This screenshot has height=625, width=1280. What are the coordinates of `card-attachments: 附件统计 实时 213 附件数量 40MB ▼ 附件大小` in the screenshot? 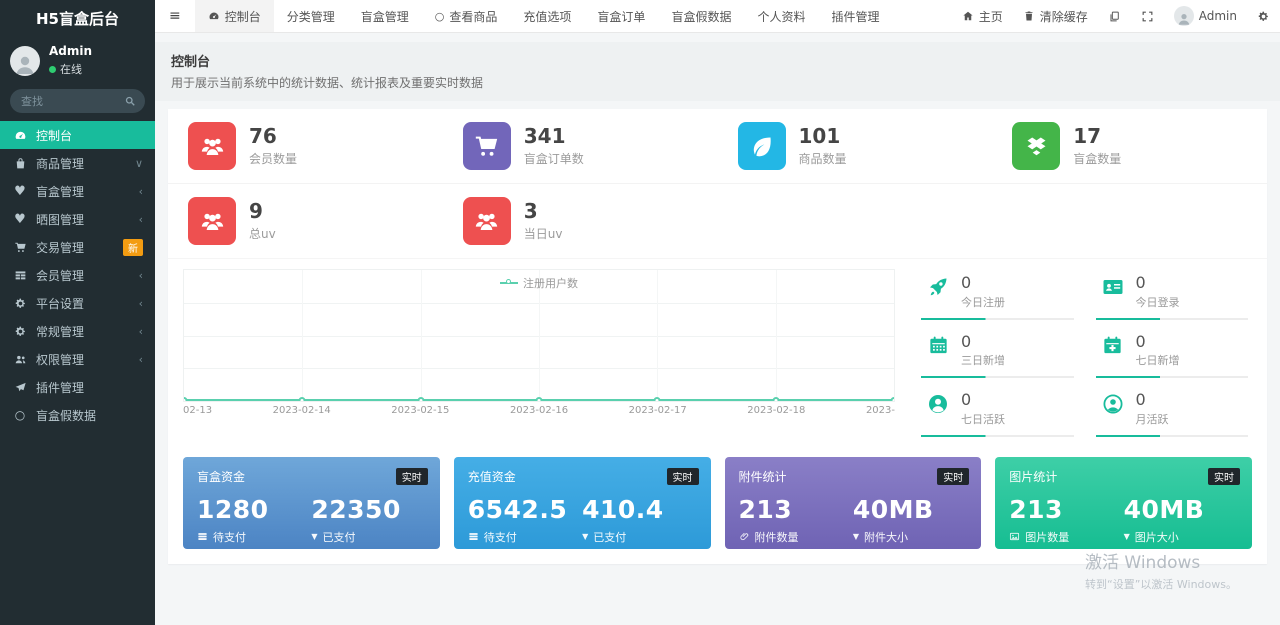 It's located at (853, 502).